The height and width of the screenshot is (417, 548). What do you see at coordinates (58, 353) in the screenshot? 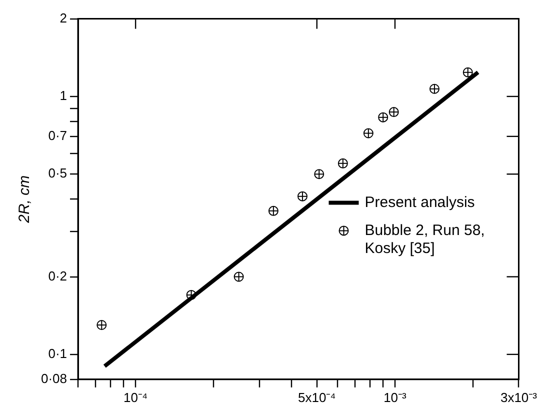
I see `y-tick-label: 0·1` at bounding box center [58, 353].